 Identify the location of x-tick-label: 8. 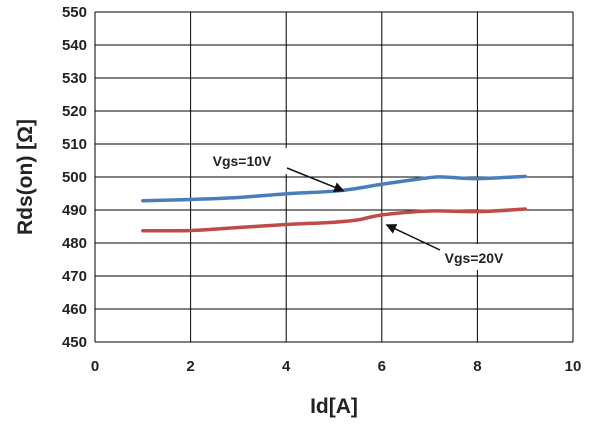
(477, 366).